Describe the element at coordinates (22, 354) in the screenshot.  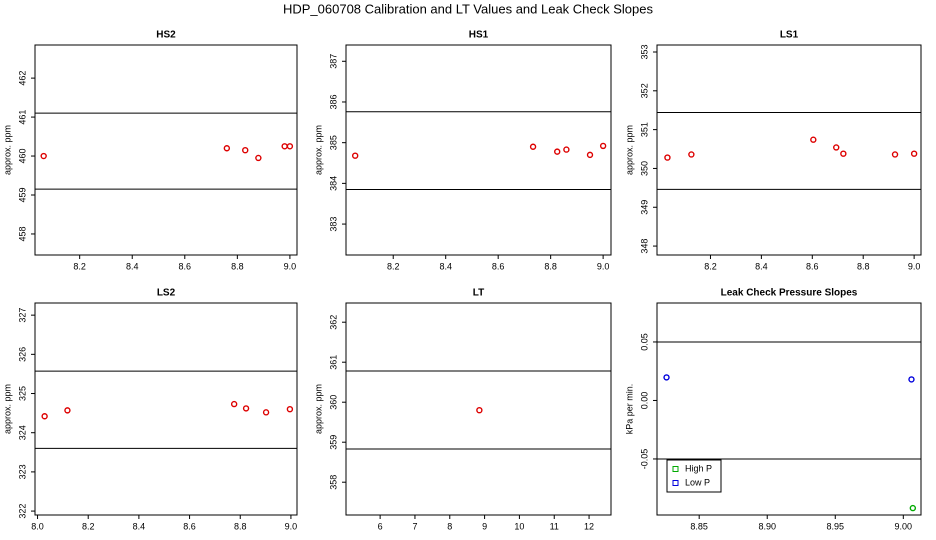
I see `y-tick-label: 326` at that location.